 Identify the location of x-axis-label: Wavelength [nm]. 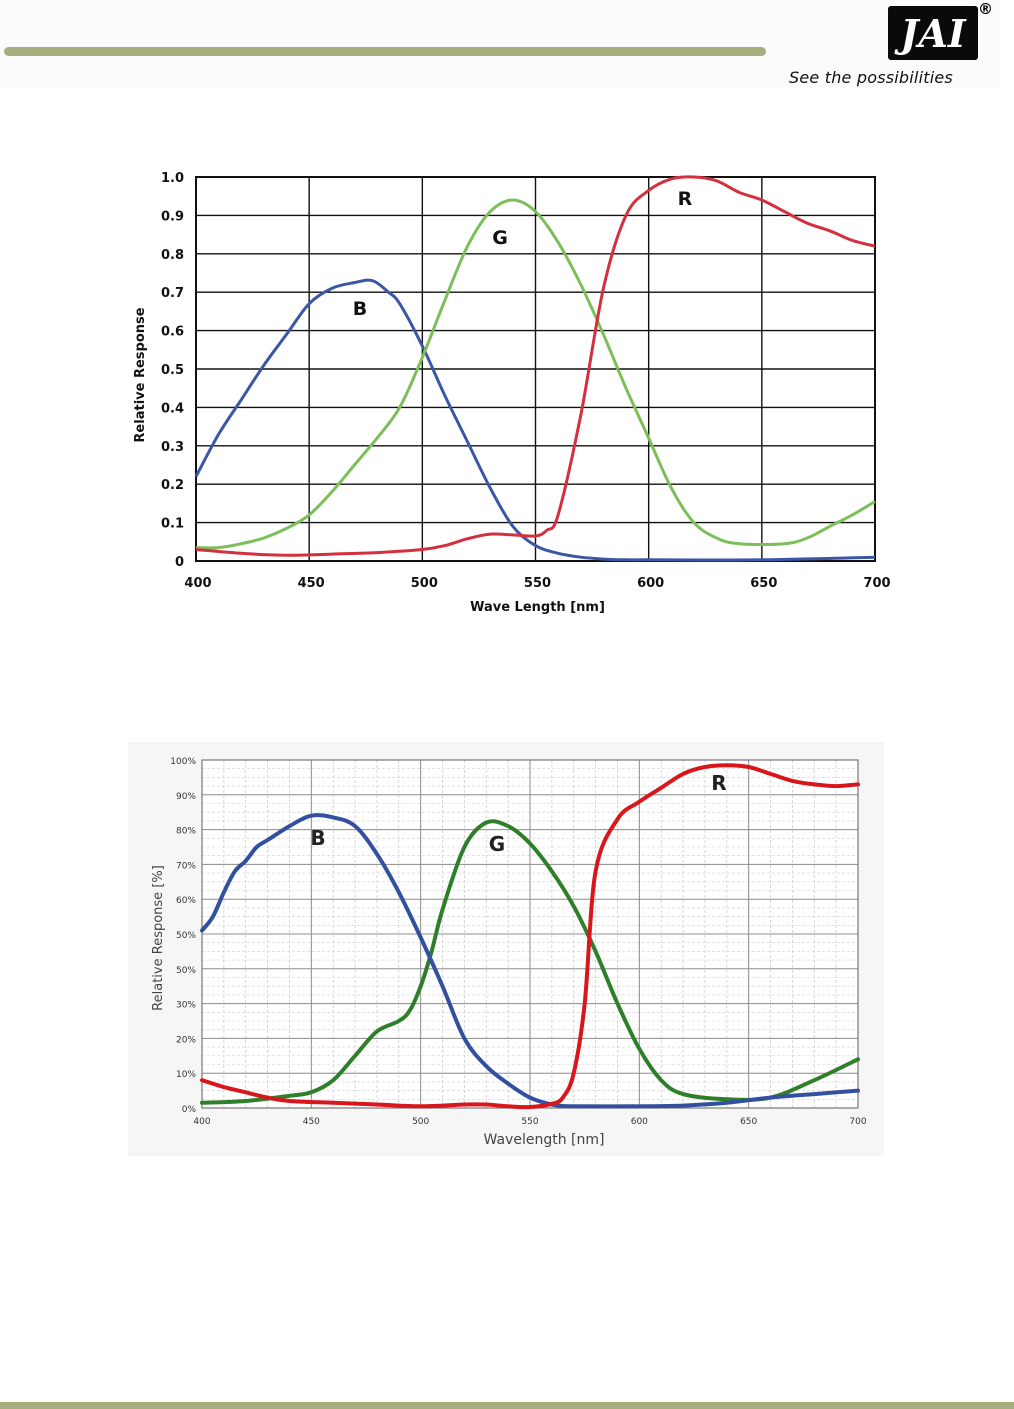
(544, 1140).